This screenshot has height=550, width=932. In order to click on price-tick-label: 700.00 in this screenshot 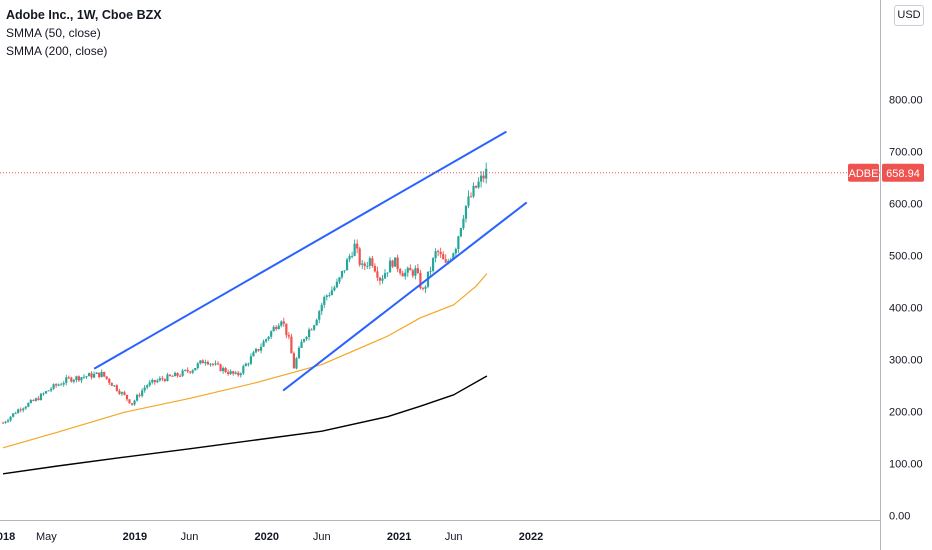, I will do `click(906, 152)`.